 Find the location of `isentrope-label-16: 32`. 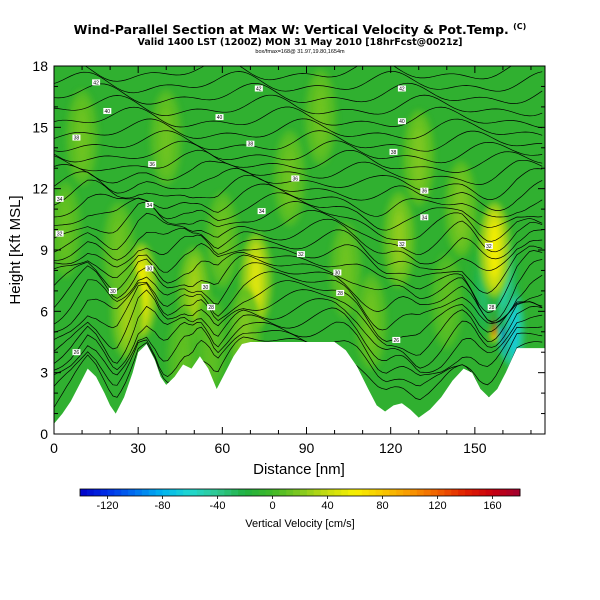

isentrope-label-16: 32 is located at coordinates (59, 234).